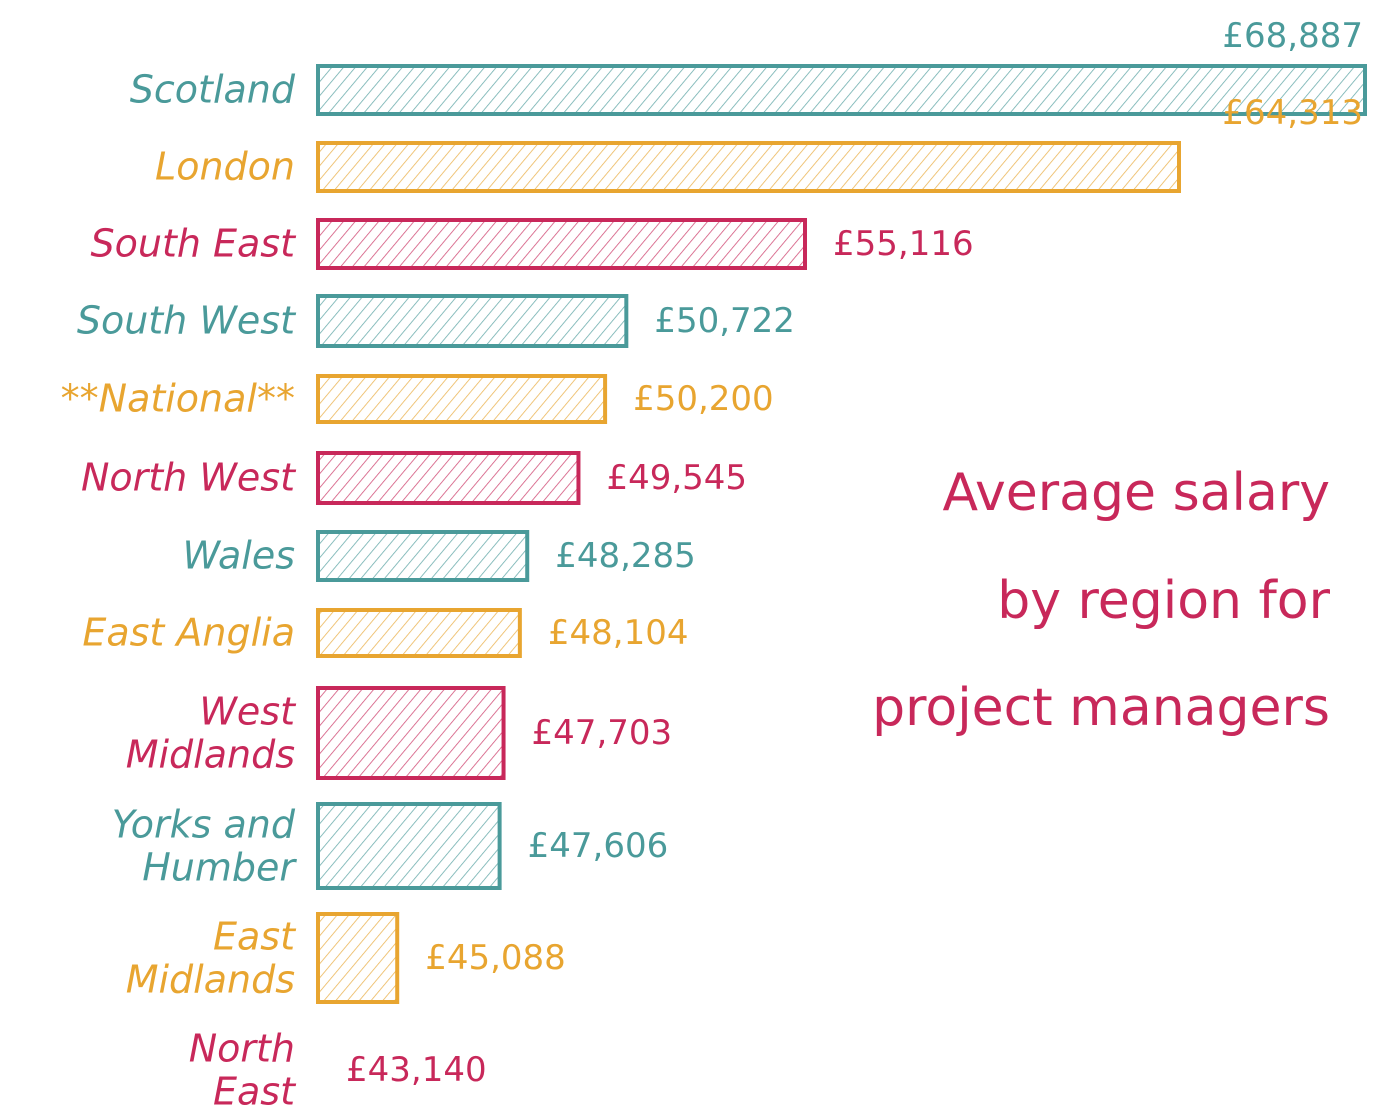  I want to click on category-label: West Midlands, so click(210, 732).